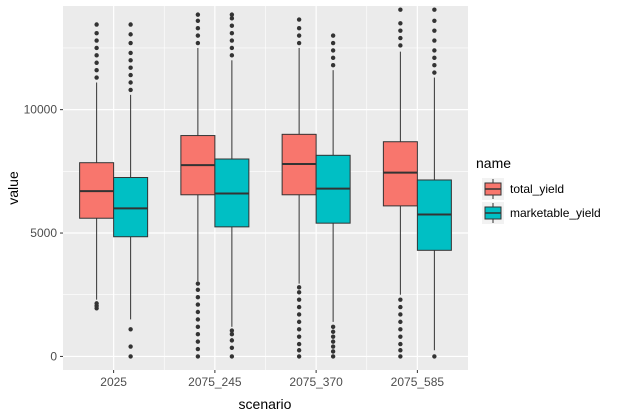  What do you see at coordinates (316, 382) in the screenshot?
I see `x-tick-label: 2075_370` at bounding box center [316, 382].